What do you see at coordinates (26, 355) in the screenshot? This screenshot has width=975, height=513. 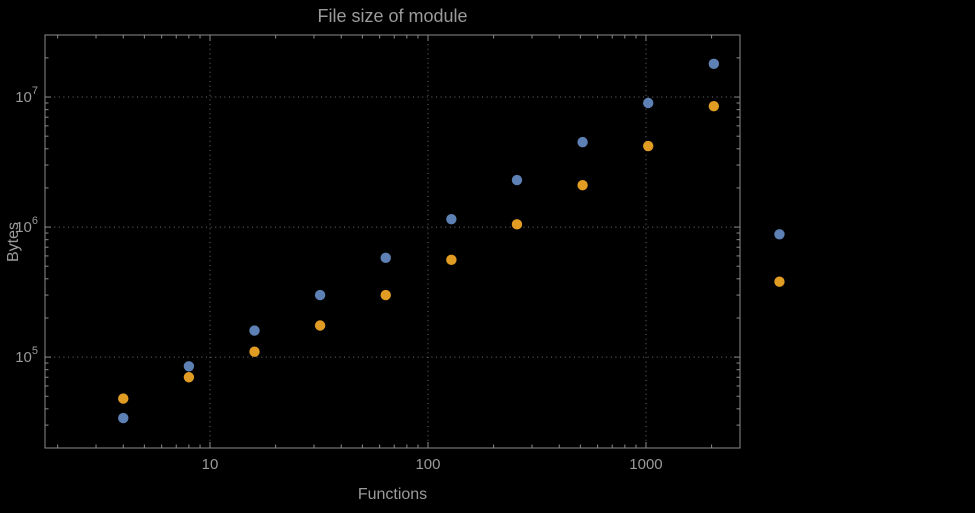 I see `y-tick-label: 10⁵` at bounding box center [26, 355].